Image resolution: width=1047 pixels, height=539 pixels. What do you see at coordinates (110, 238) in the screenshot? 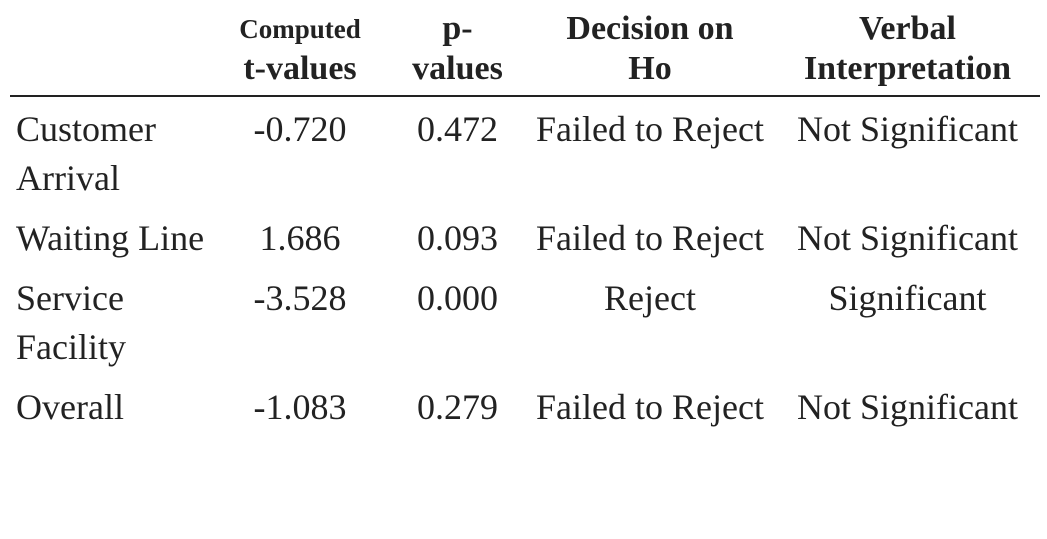
I see `row-label: Waiting Line` at bounding box center [110, 238].